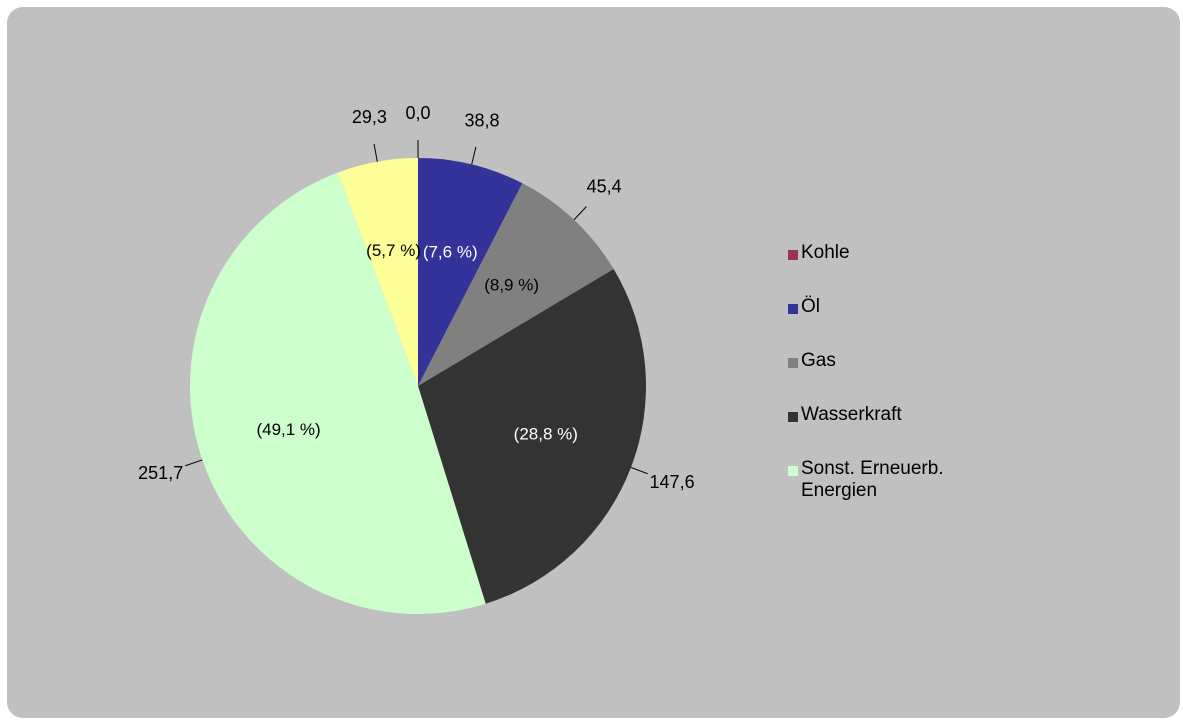 This screenshot has height=722, width=1183. What do you see at coordinates (288, 429) in the screenshot?
I see `percent-label: (49,1 %)` at bounding box center [288, 429].